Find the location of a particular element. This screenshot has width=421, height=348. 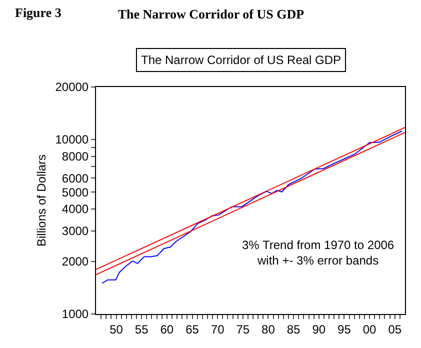

caption: Figure 3 is located at coordinates (38, 12).